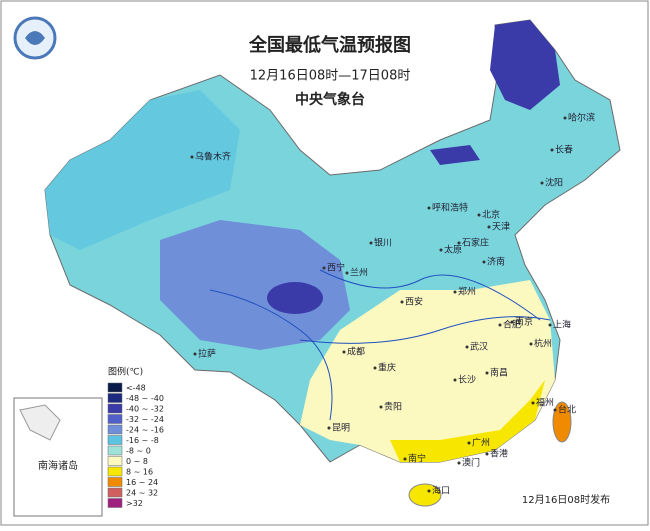 The width and height of the screenshot is (650, 531). I want to click on subtitle: 12月16日08时—17日08时, so click(330, 76).